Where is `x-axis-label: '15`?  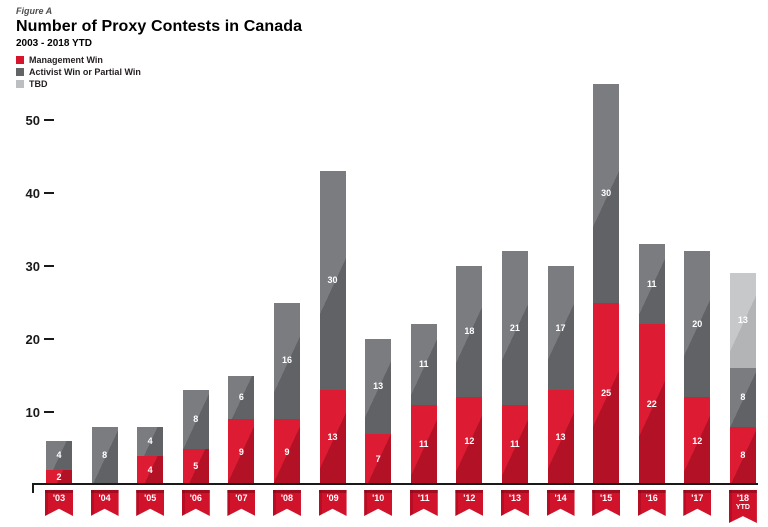
x-axis-label: '15 is located at coordinates (606, 498).